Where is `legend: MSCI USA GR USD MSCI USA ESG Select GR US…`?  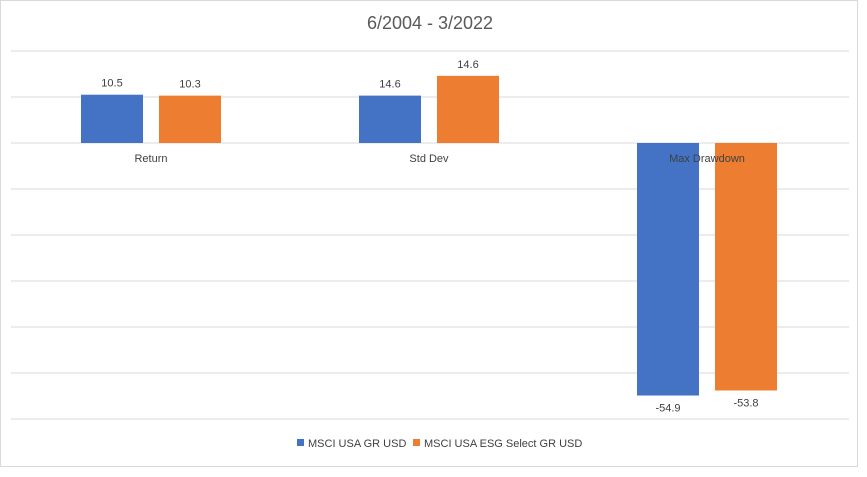
legend: MSCI USA GR USD MSCI USA ESG Select GR US… is located at coordinates (439, 444).